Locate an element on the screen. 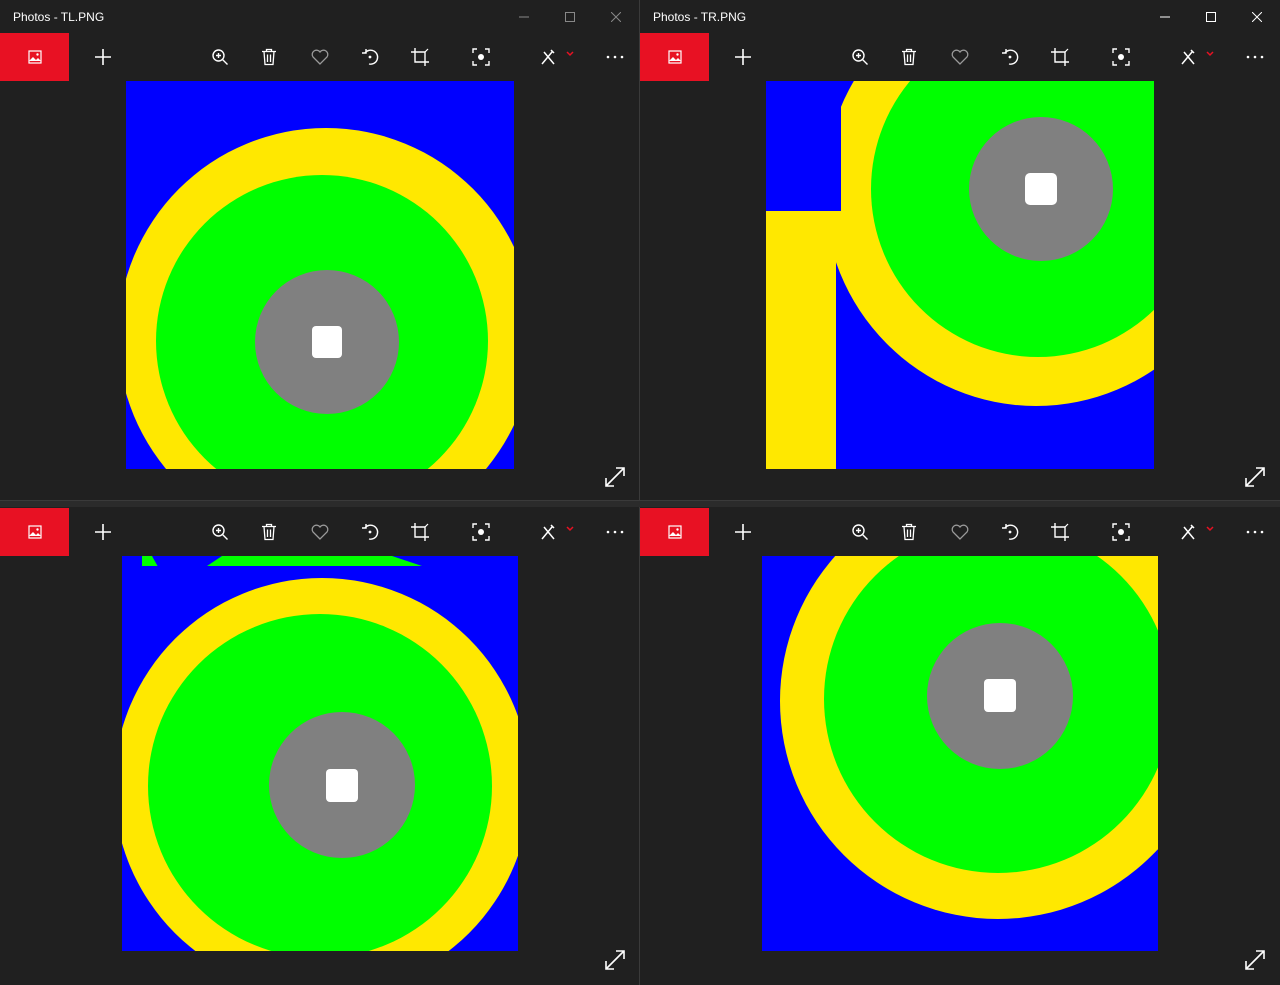 This screenshot has height=985, width=1280. title-bar: Photos - TR.PNG is located at coordinates (960, 16).